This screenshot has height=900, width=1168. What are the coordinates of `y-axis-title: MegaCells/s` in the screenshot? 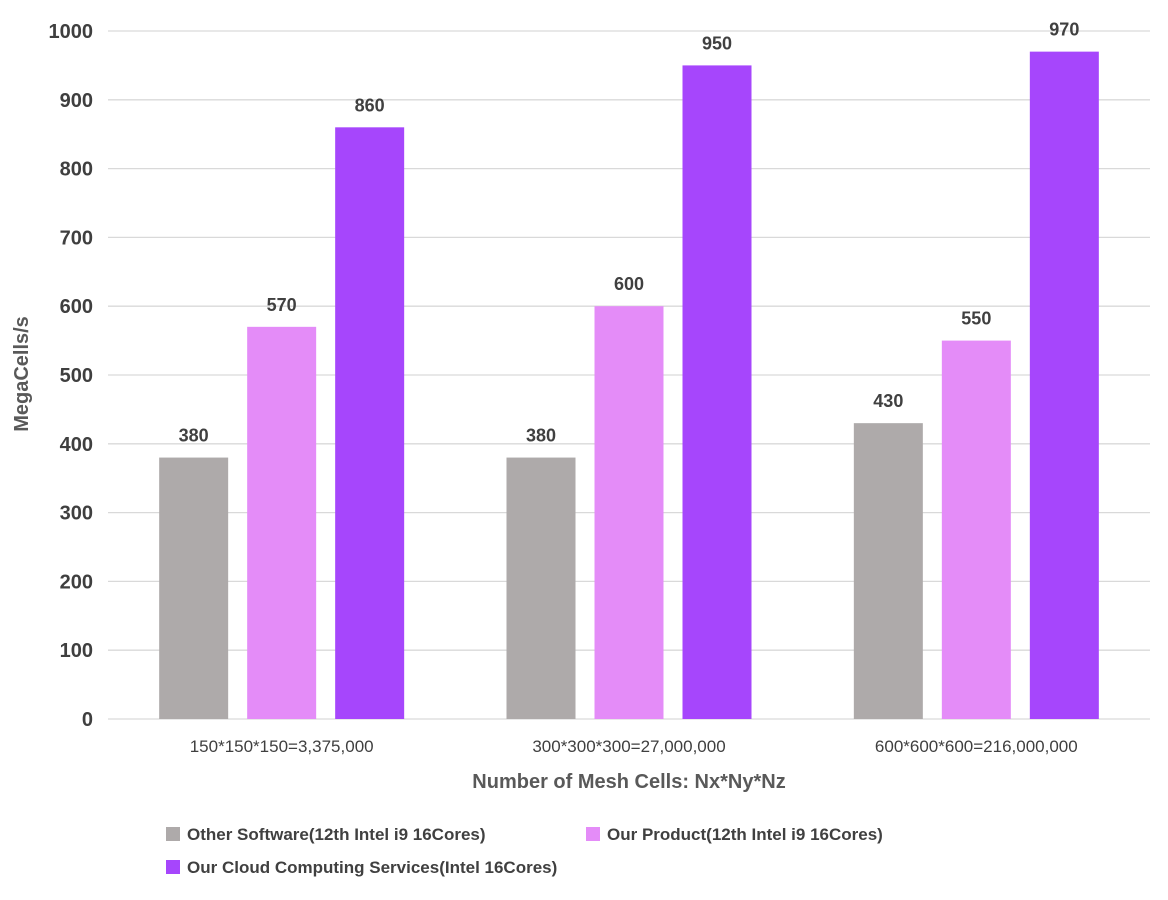 It's located at (22, 374).